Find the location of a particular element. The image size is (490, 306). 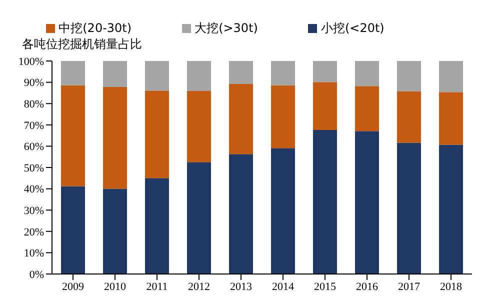

x-tick-label: 2012 is located at coordinates (199, 286).